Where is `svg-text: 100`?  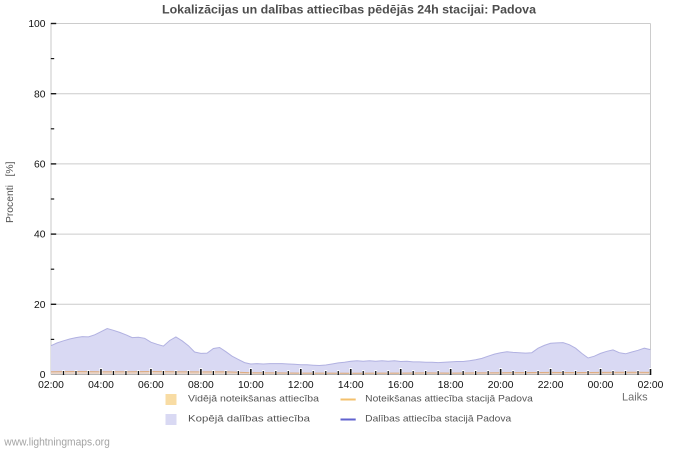
svg-text: 100 is located at coordinates (36, 24).